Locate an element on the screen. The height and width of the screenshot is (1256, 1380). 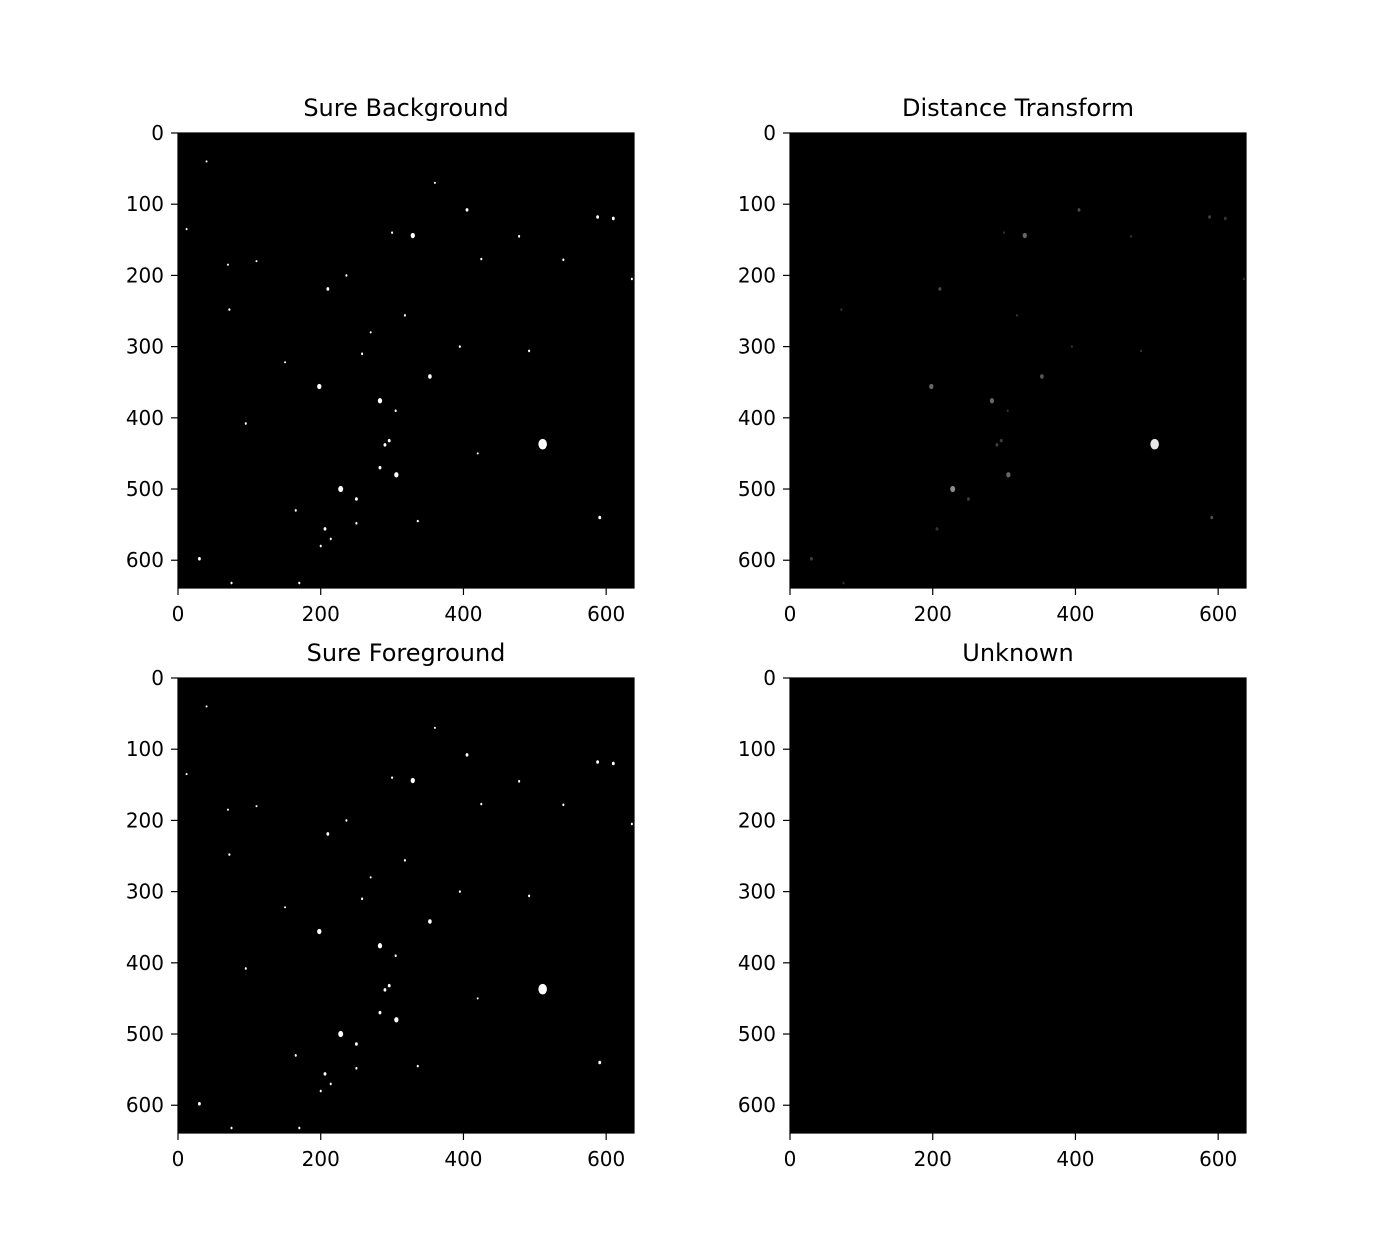
axes-frame is located at coordinates (1018, 360).